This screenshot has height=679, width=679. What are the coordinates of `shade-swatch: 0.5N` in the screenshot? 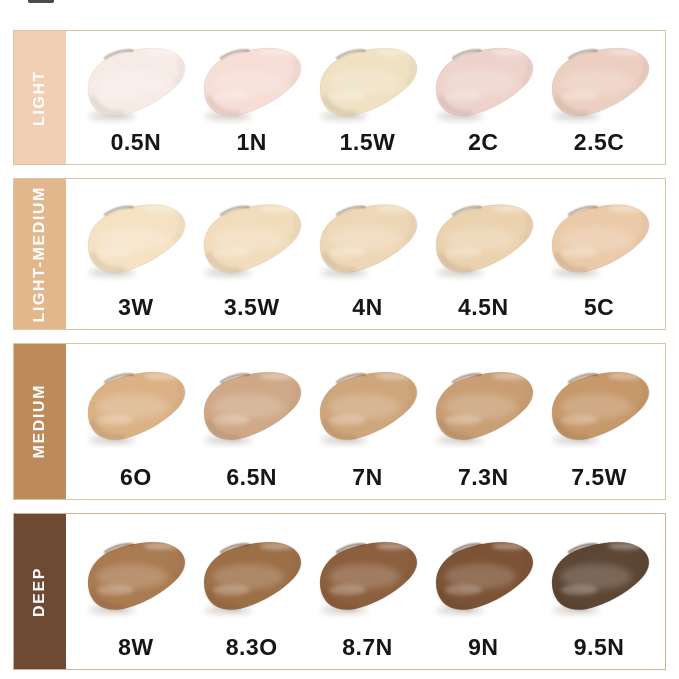 It's located at (136, 99).